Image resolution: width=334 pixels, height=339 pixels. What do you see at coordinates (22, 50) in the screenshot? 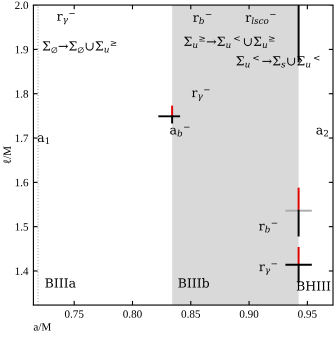
I see `y-tick-label: 1.9` at bounding box center [22, 50].